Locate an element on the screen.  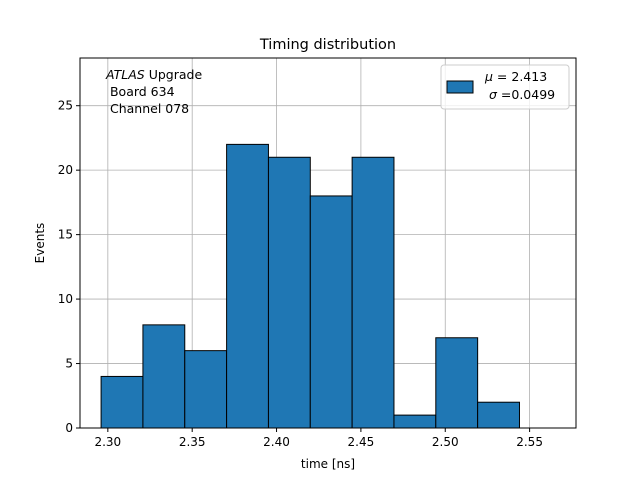
y-tick-label: 15 is located at coordinates (65, 235).